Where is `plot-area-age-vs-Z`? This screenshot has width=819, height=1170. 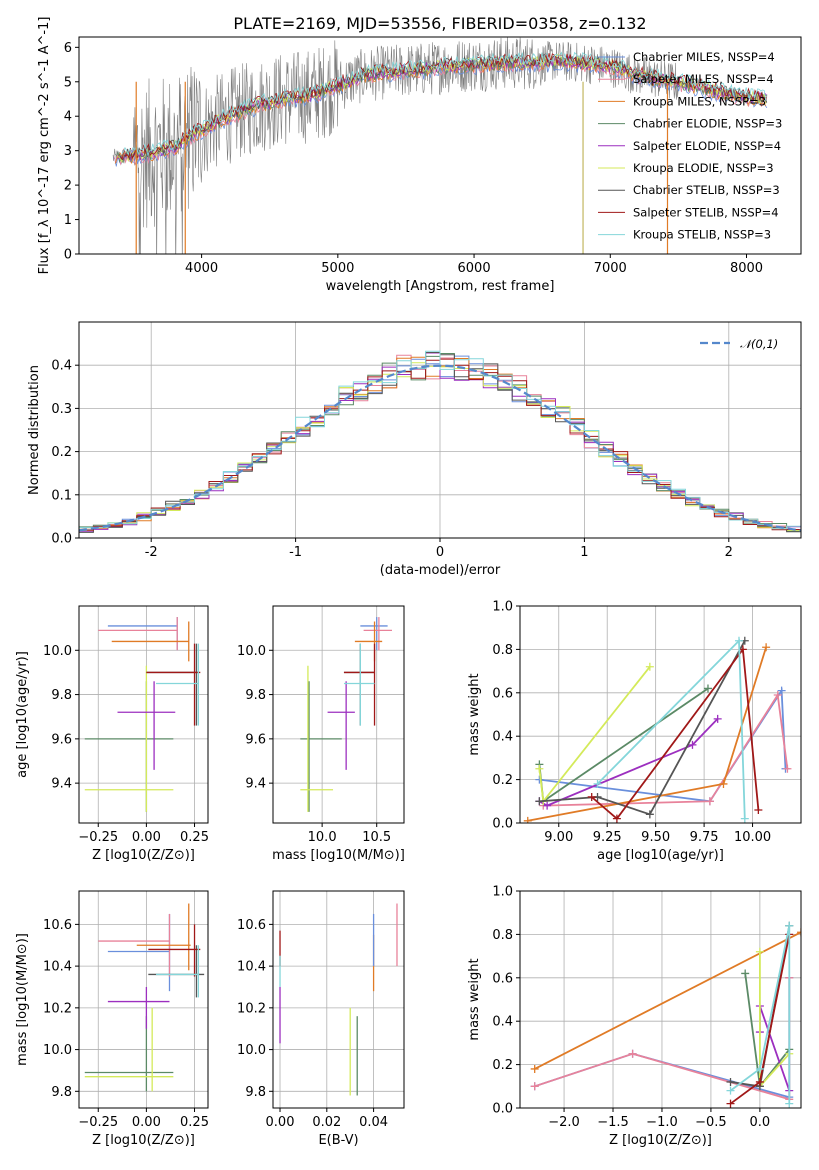
plot-area-age-vs-Z is located at coordinates (142, 714).